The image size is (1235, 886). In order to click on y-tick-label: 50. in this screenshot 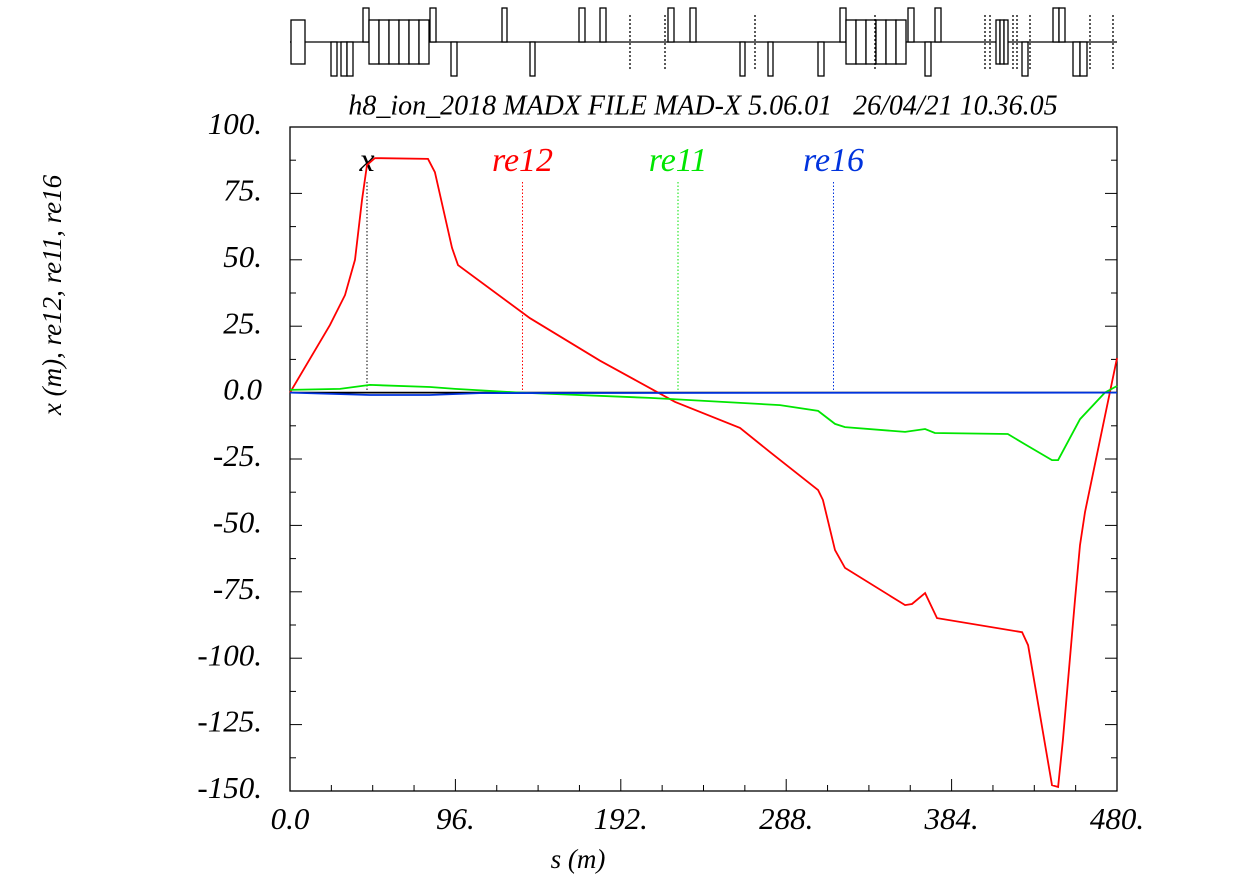, I will do `click(242, 256)`.